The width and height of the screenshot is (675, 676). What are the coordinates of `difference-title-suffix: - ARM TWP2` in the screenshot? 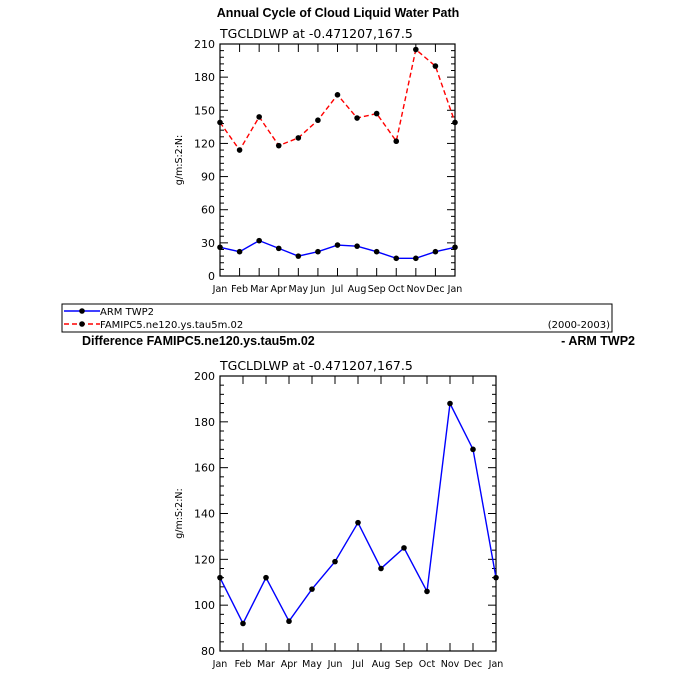 It's located at (598, 341).